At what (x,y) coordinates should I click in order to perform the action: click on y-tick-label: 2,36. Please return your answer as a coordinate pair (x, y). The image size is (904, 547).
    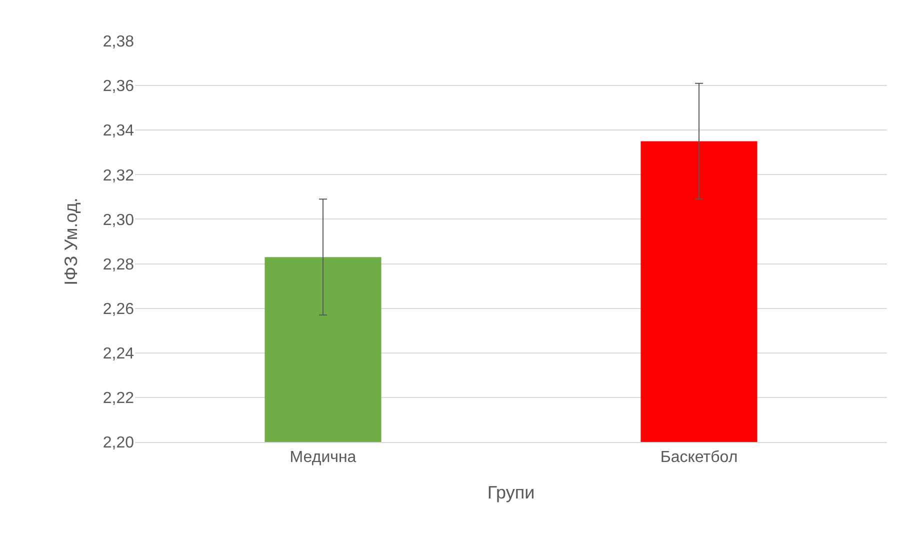
    Looking at the image, I should click on (118, 87).